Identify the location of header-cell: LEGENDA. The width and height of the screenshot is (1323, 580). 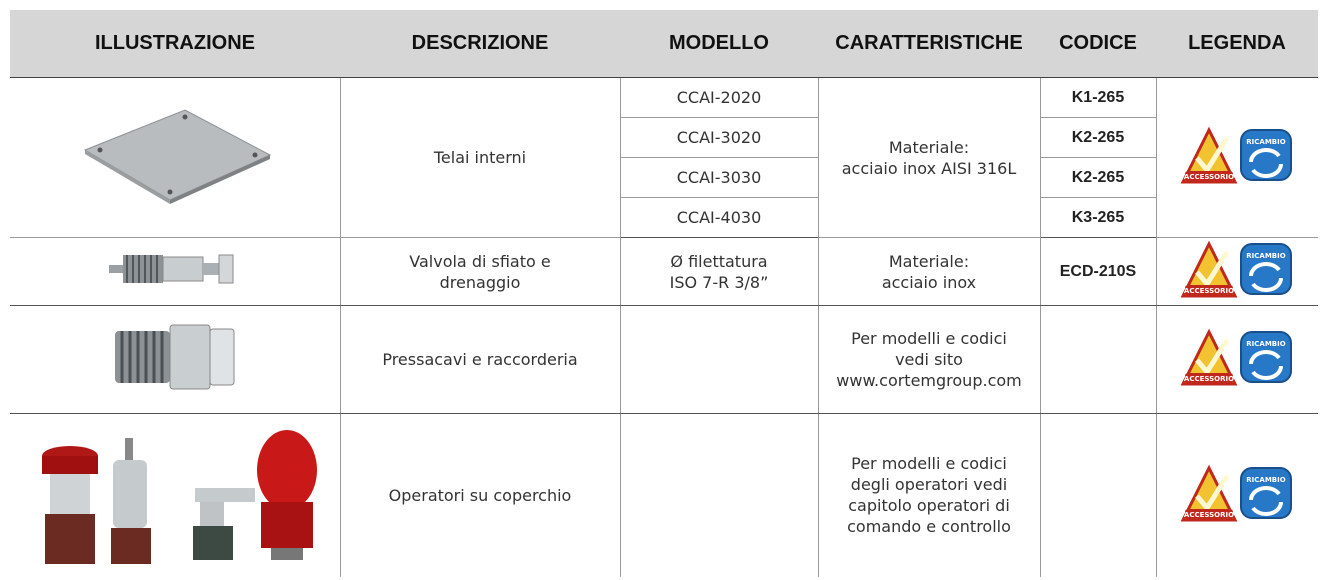
(1237, 44).